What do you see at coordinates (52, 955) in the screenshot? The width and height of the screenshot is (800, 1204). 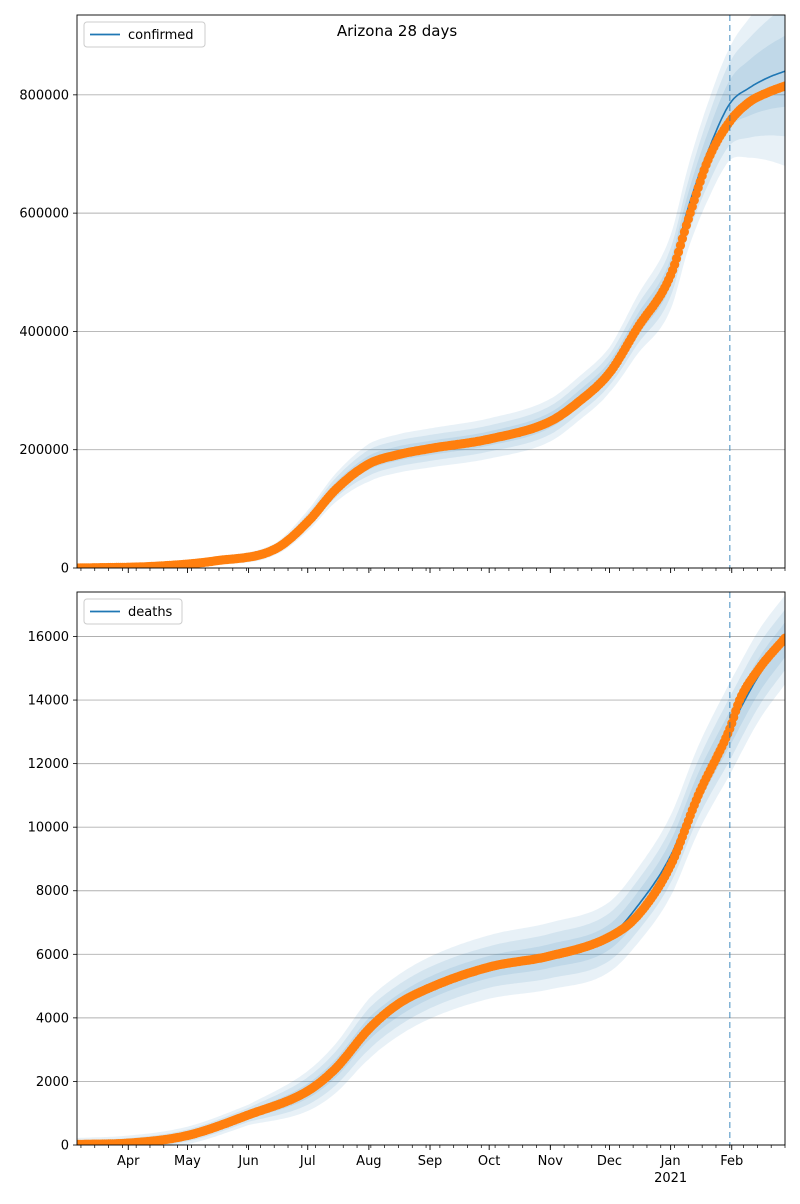 I see `deaths-ytick-label: 6000` at bounding box center [52, 955].